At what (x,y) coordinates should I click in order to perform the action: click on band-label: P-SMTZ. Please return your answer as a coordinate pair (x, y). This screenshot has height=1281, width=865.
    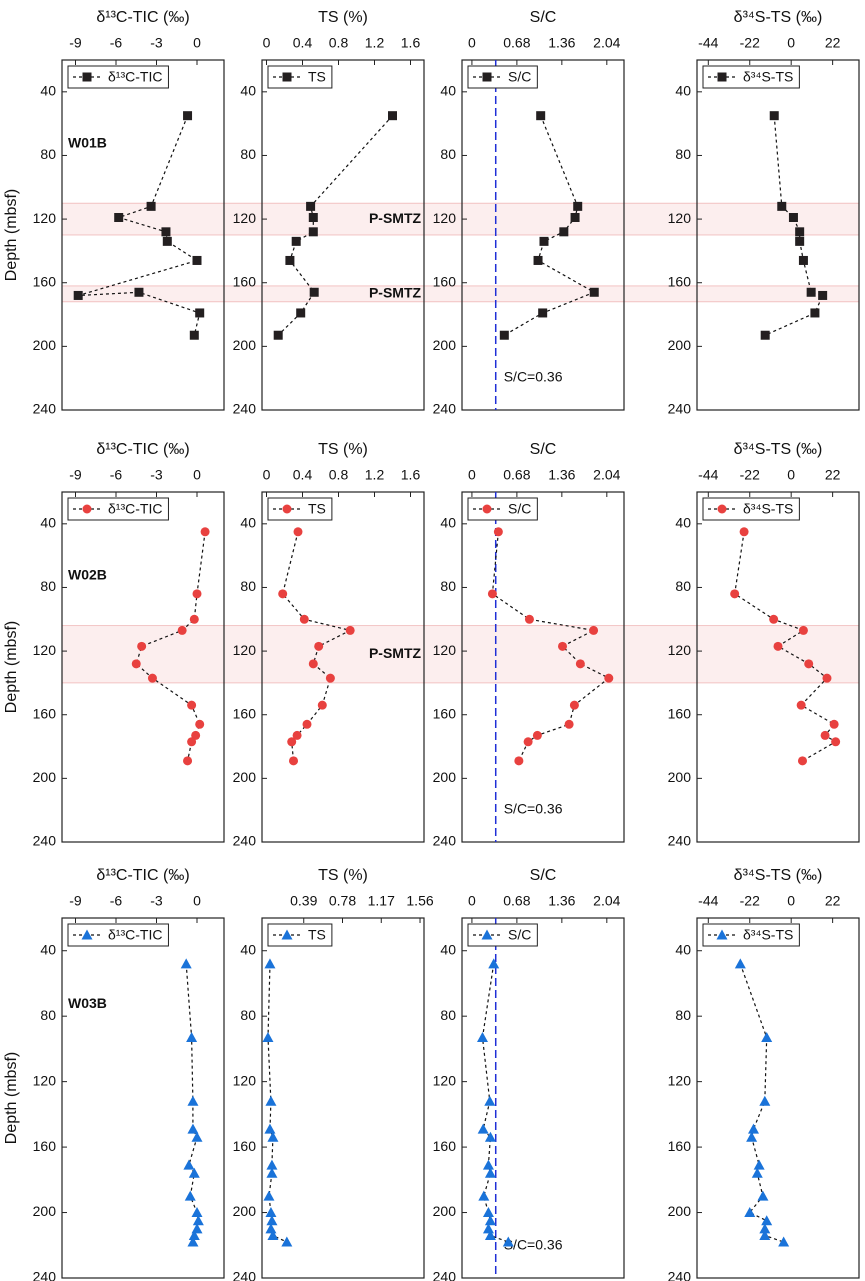
    Looking at the image, I should click on (395, 218).